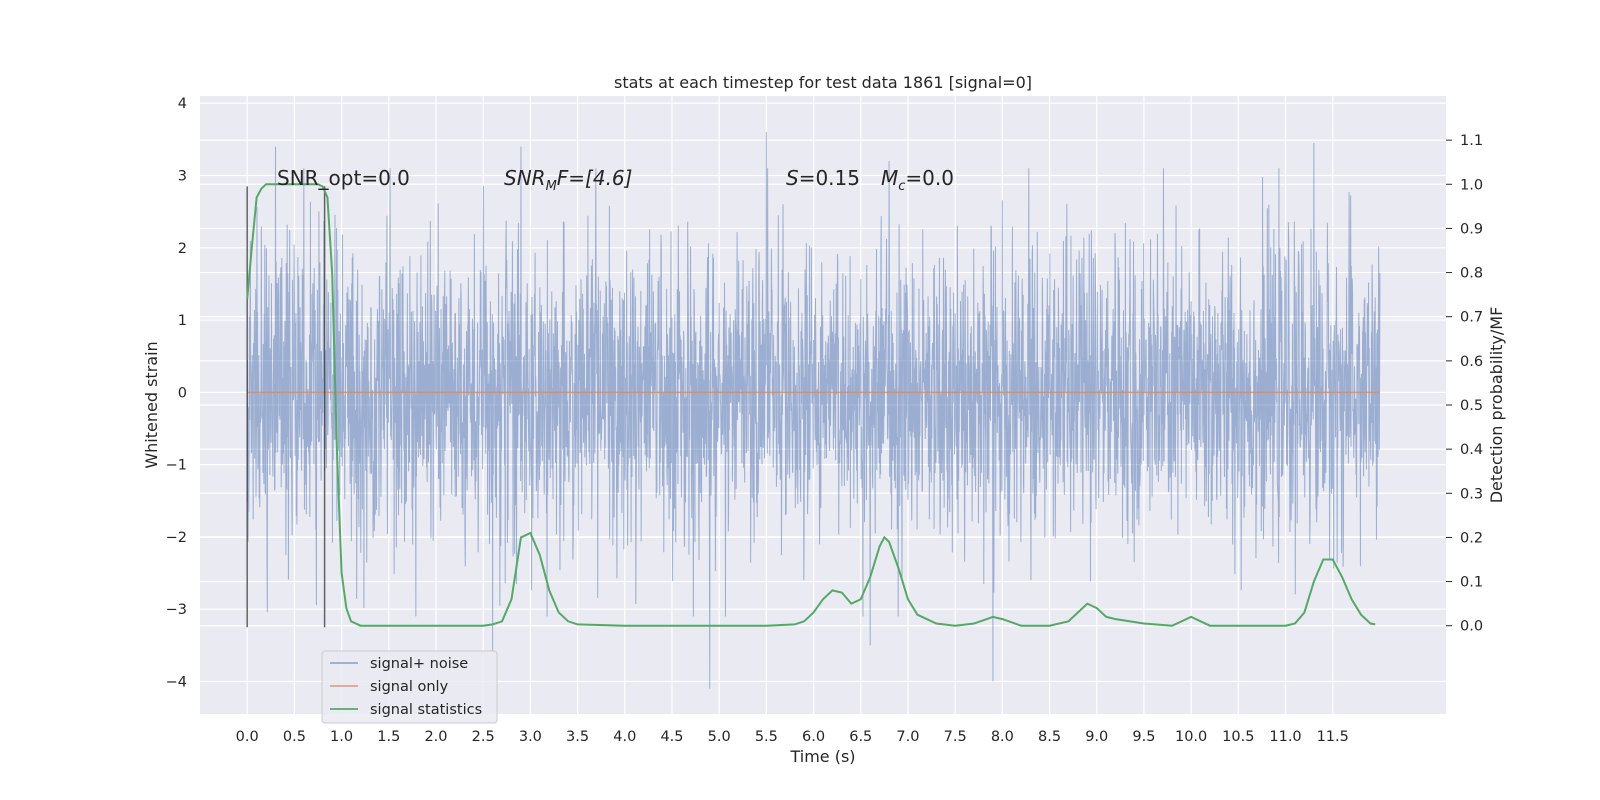 The width and height of the screenshot is (1600, 800). I want to click on annotation-mc: Mc=0.0, so click(917, 180).